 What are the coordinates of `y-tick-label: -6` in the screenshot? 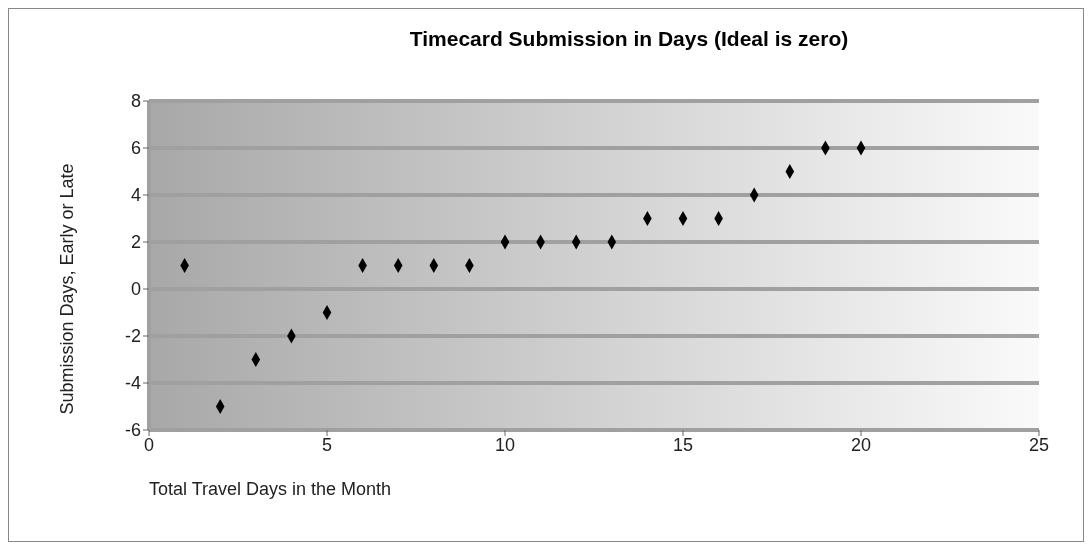 It's located at (132, 430).